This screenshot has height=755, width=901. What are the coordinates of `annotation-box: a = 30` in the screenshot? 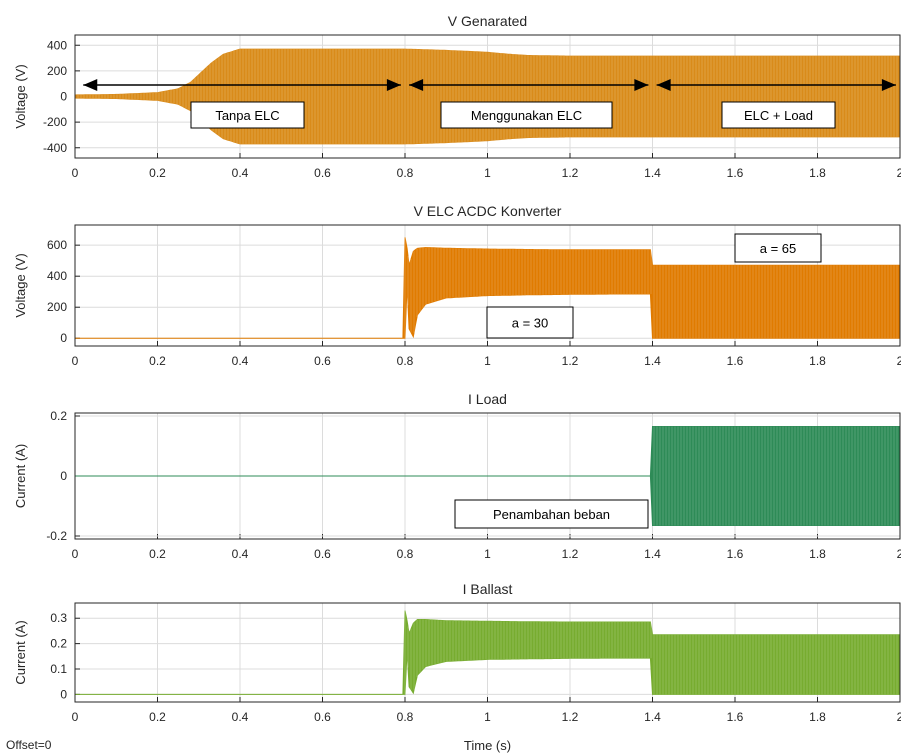 It's located at (530, 322).